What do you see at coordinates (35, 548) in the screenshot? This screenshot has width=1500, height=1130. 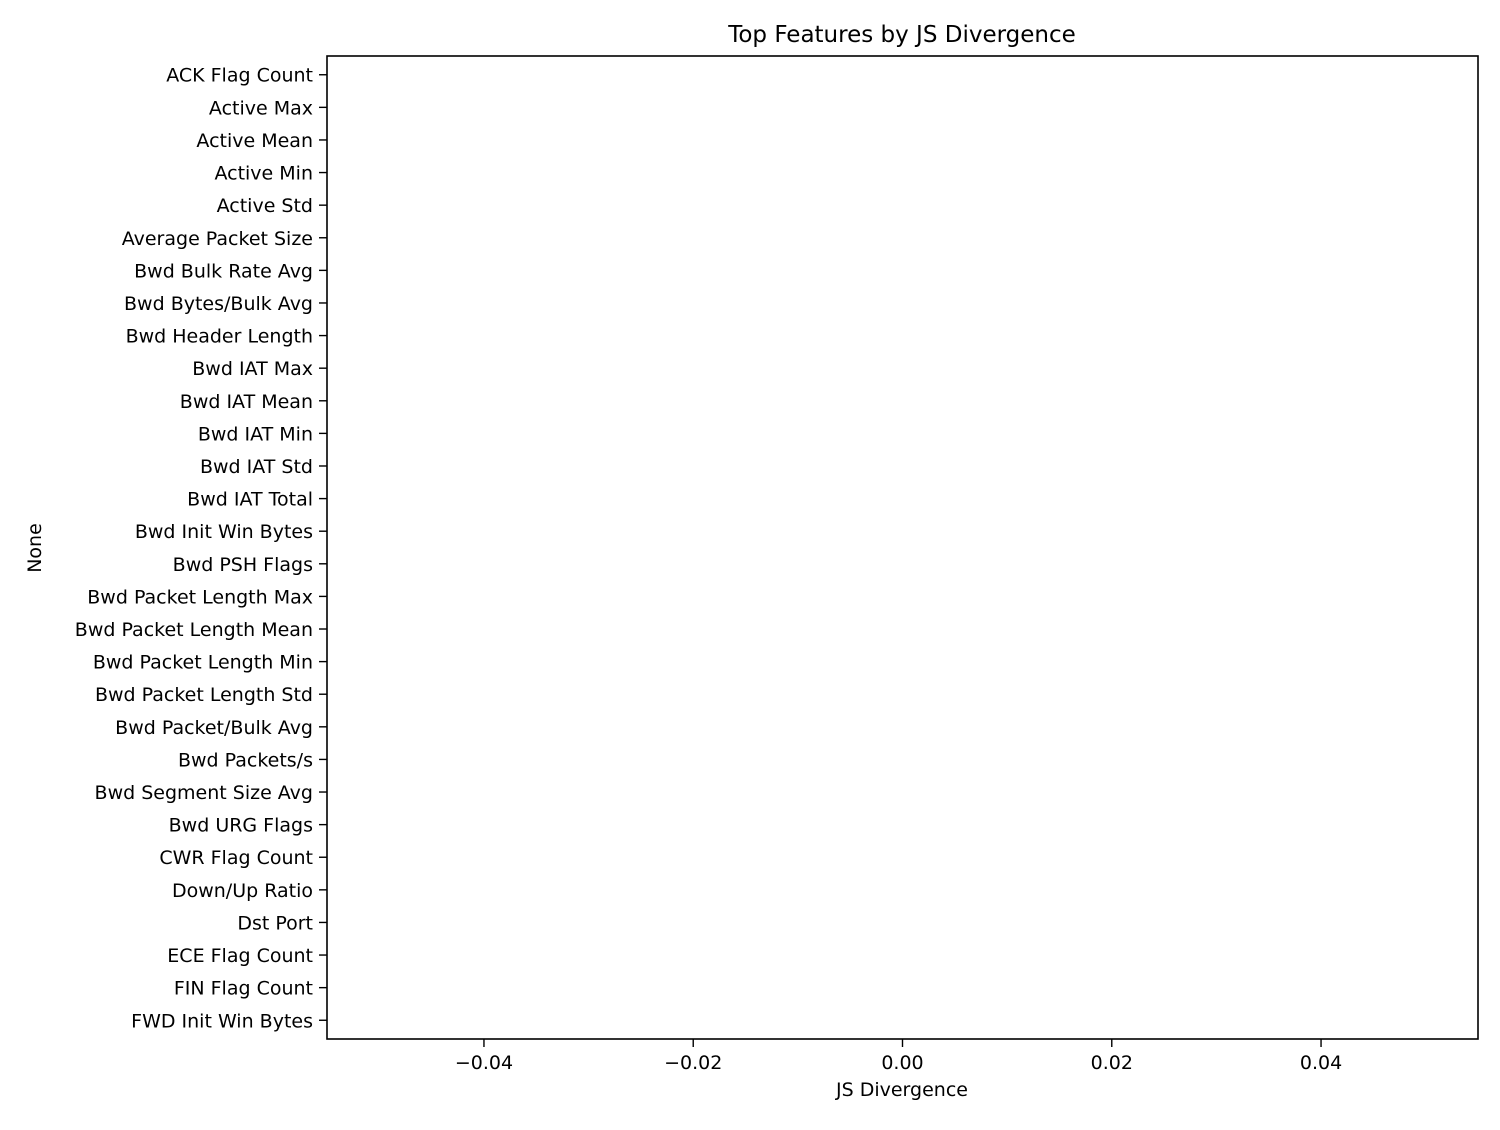 I see `y-axis-title: None` at bounding box center [35, 548].